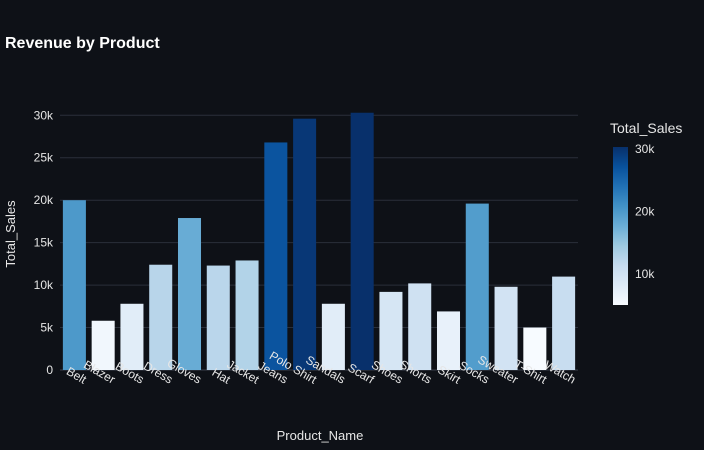 The image size is (704, 450). What do you see at coordinates (645, 149) in the screenshot?
I see `colorbar-tick-label: 30k` at bounding box center [645, 149].